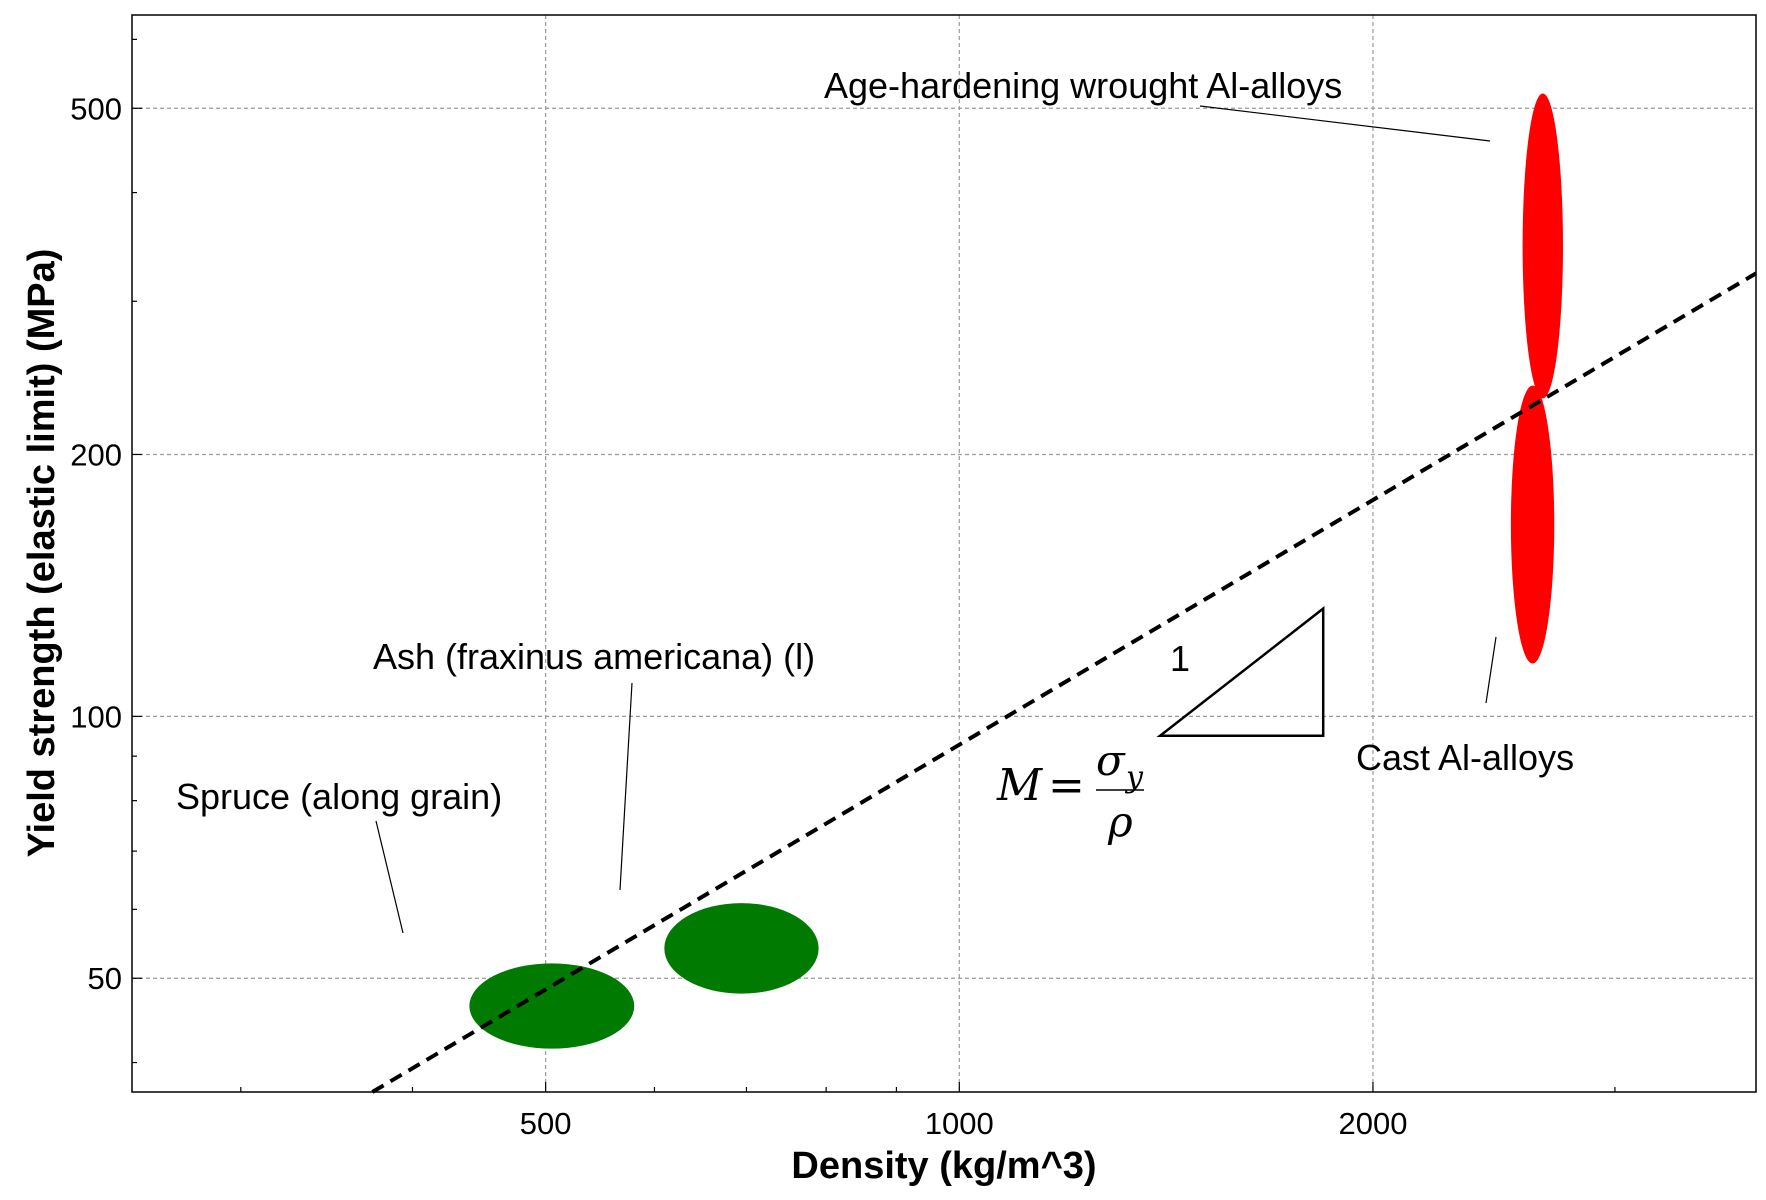  Describe the element at coordinates (594, 656) in the screenshot. I see `annotation-ash: Ash (fraxinus americana) (l)` at that location.